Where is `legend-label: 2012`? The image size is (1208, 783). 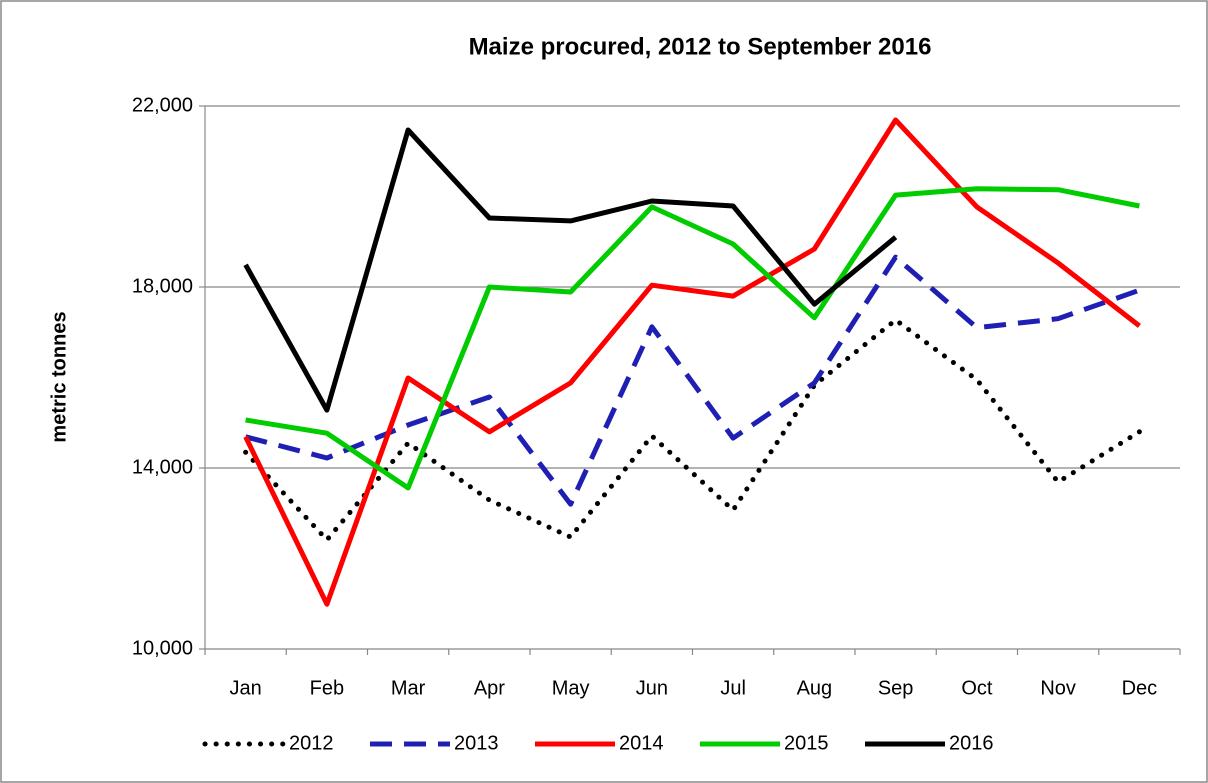
legend-label: 2012 is located at coordinates (311, 743).